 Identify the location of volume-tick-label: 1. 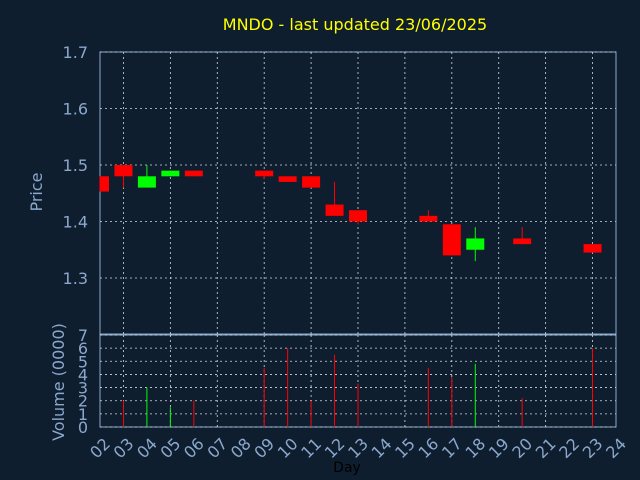
(83, 414).